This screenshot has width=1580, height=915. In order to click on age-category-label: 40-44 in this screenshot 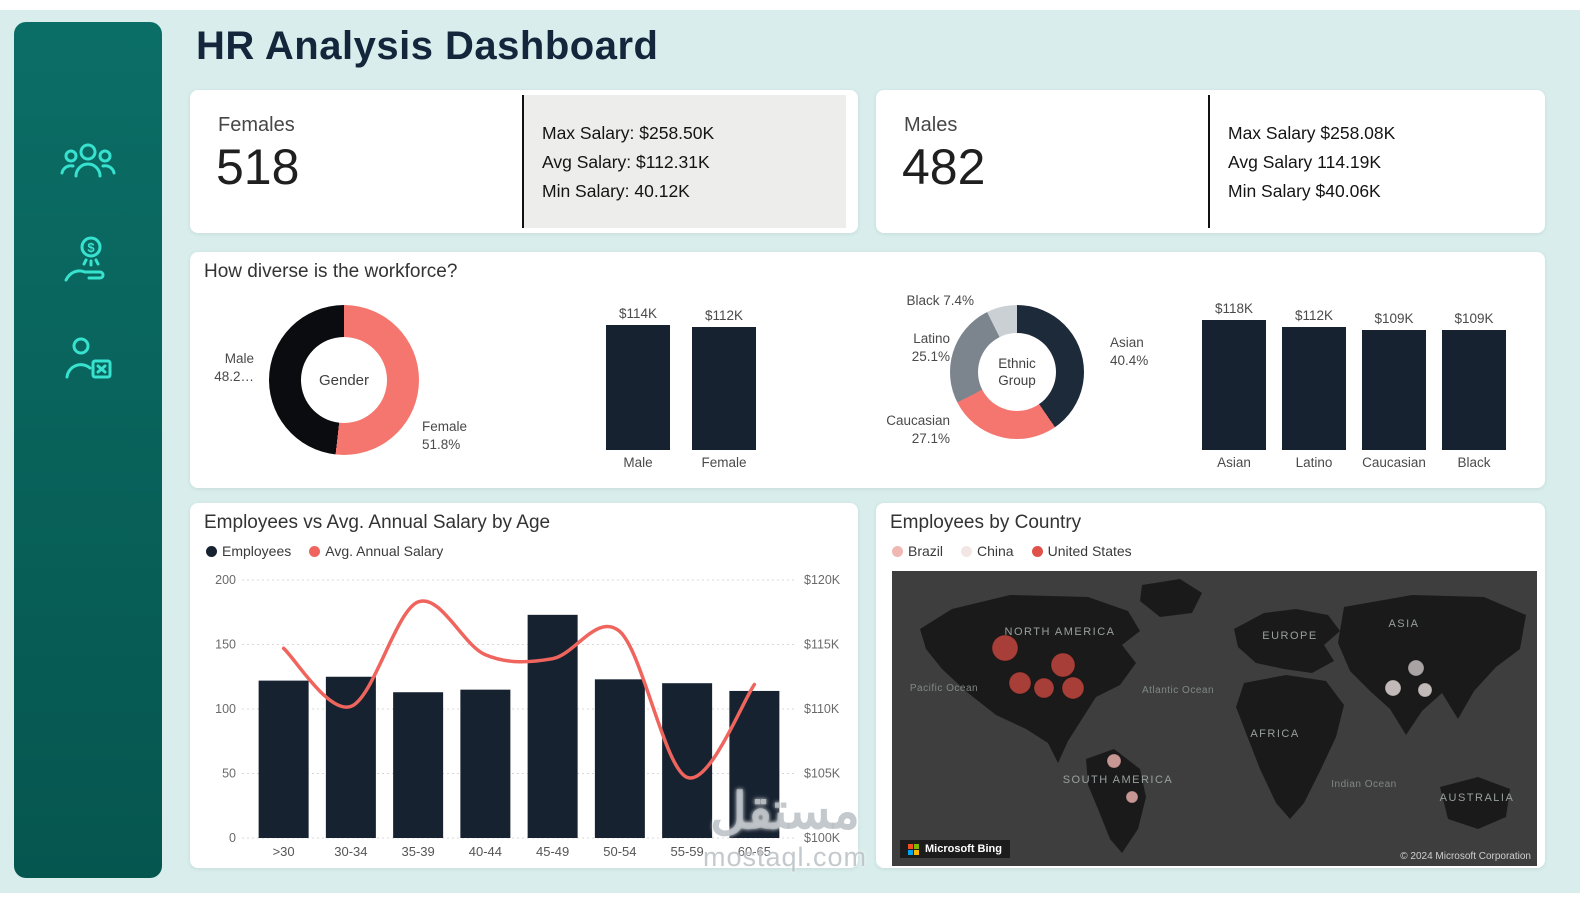, I will do `click(485, 851)`.